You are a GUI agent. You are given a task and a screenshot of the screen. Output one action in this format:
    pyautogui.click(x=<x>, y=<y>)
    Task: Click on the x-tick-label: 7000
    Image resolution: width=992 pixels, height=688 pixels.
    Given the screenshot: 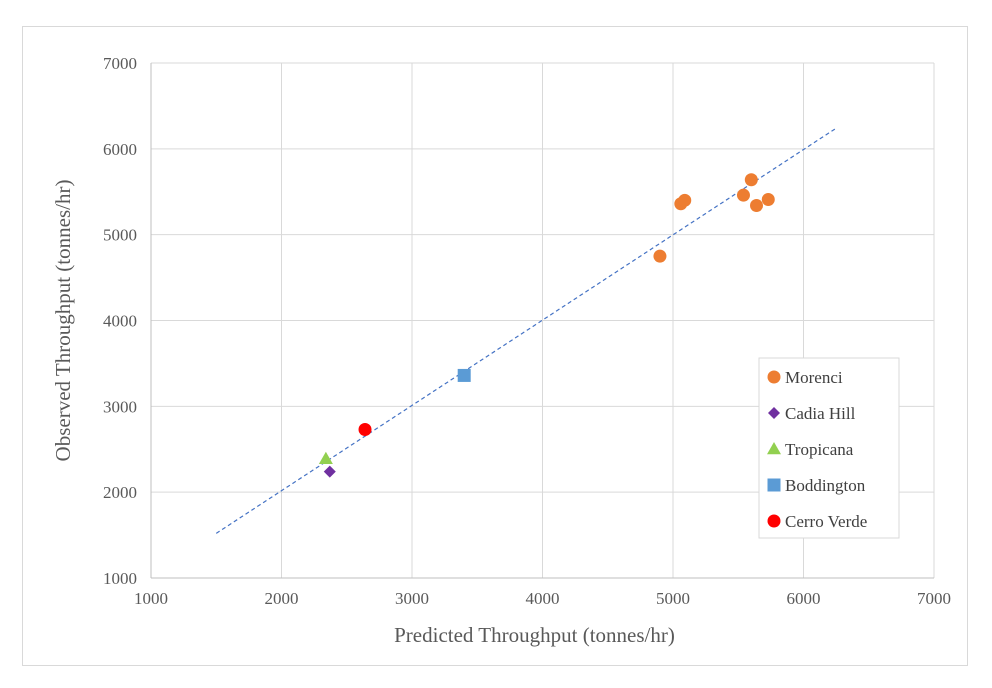 What is the action you would take?
    pyautogui.click(x=934, y=598)
    